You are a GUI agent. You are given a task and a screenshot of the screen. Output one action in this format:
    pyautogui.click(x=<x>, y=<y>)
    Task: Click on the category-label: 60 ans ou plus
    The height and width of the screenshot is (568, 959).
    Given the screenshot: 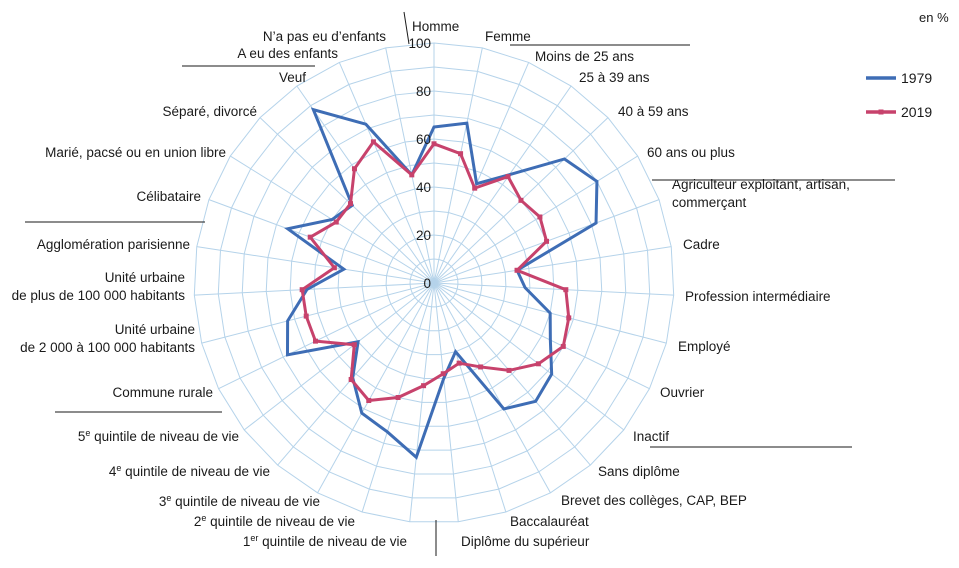 What is the action you would take?
    pyautogui.click(x=691, y=152)
    